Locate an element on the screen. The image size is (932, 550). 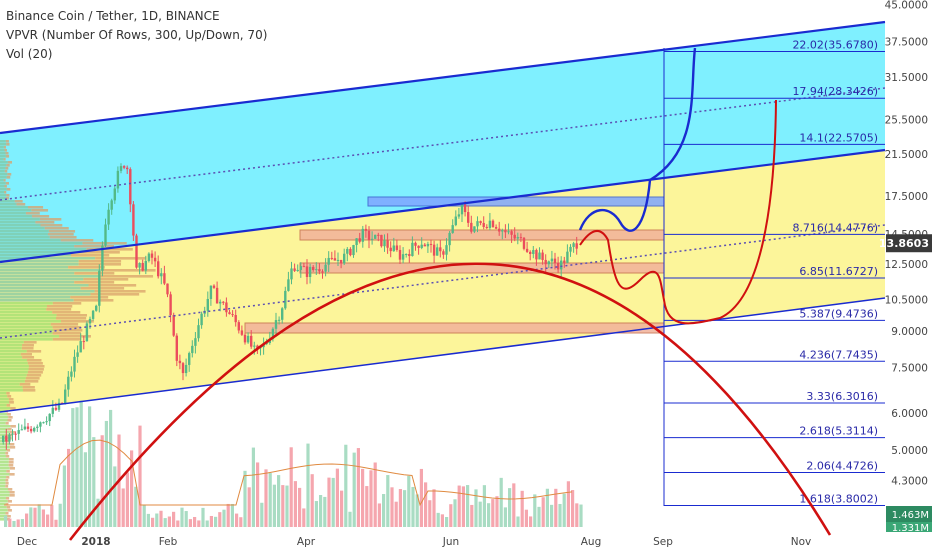
current-price-badge is located at coordinates (909, 243).